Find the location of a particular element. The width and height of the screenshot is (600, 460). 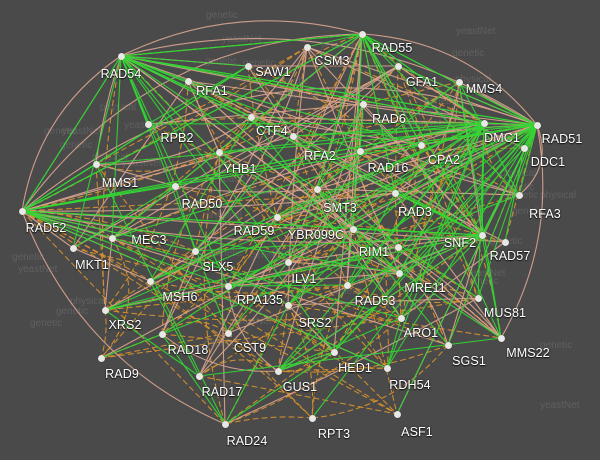

graph-node-gfa1 is located at coordinates (398, 66).